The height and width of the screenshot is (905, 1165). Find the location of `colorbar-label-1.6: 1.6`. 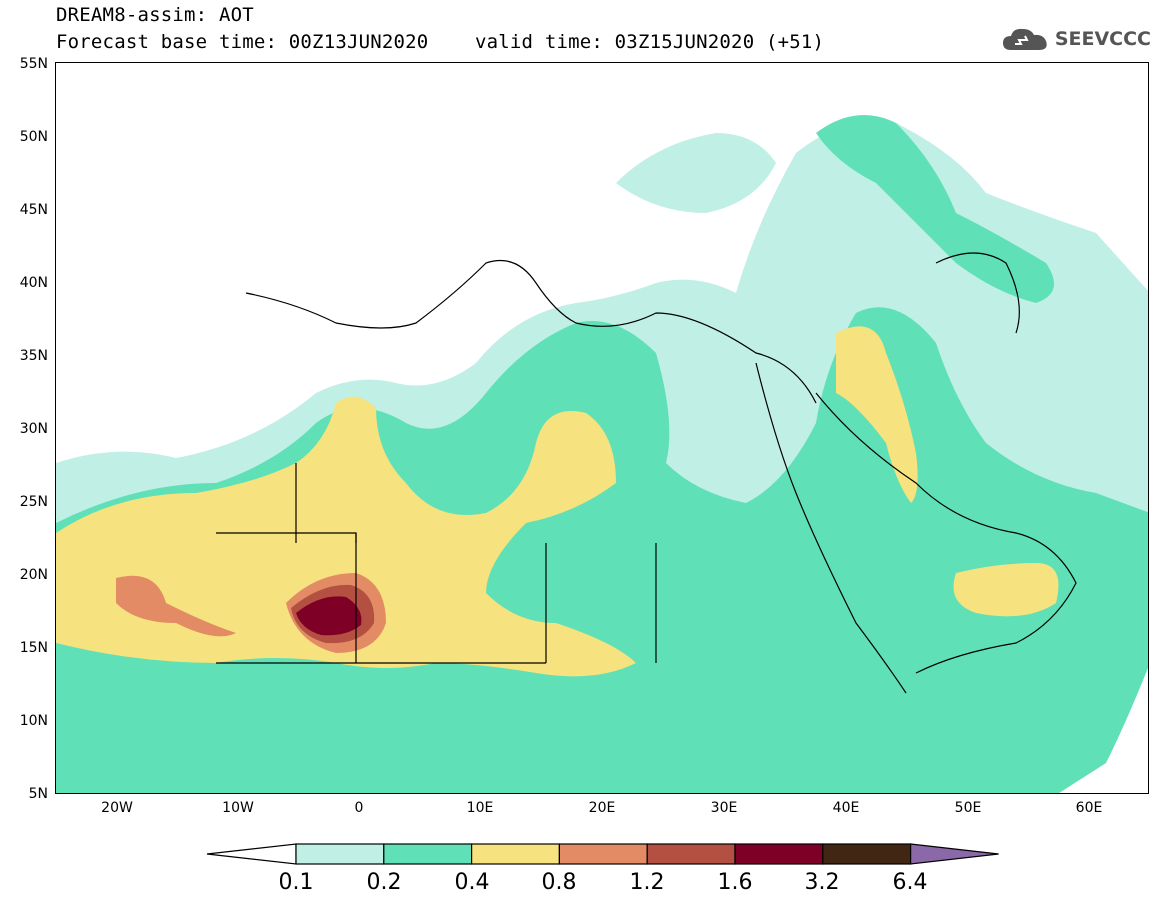

colorbar-label-1.6: 1.6 is located at coordinates (735, 882).